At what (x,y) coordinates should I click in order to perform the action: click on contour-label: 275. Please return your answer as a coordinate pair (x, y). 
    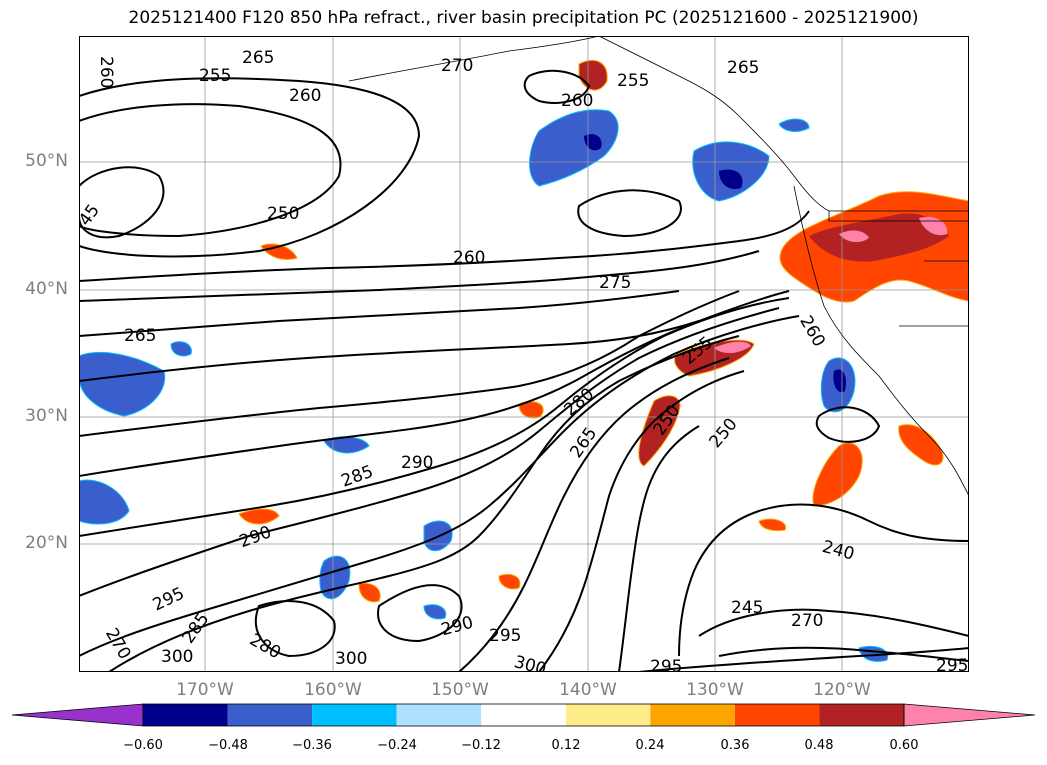
    Looking at the image, I should click on (615, 283).